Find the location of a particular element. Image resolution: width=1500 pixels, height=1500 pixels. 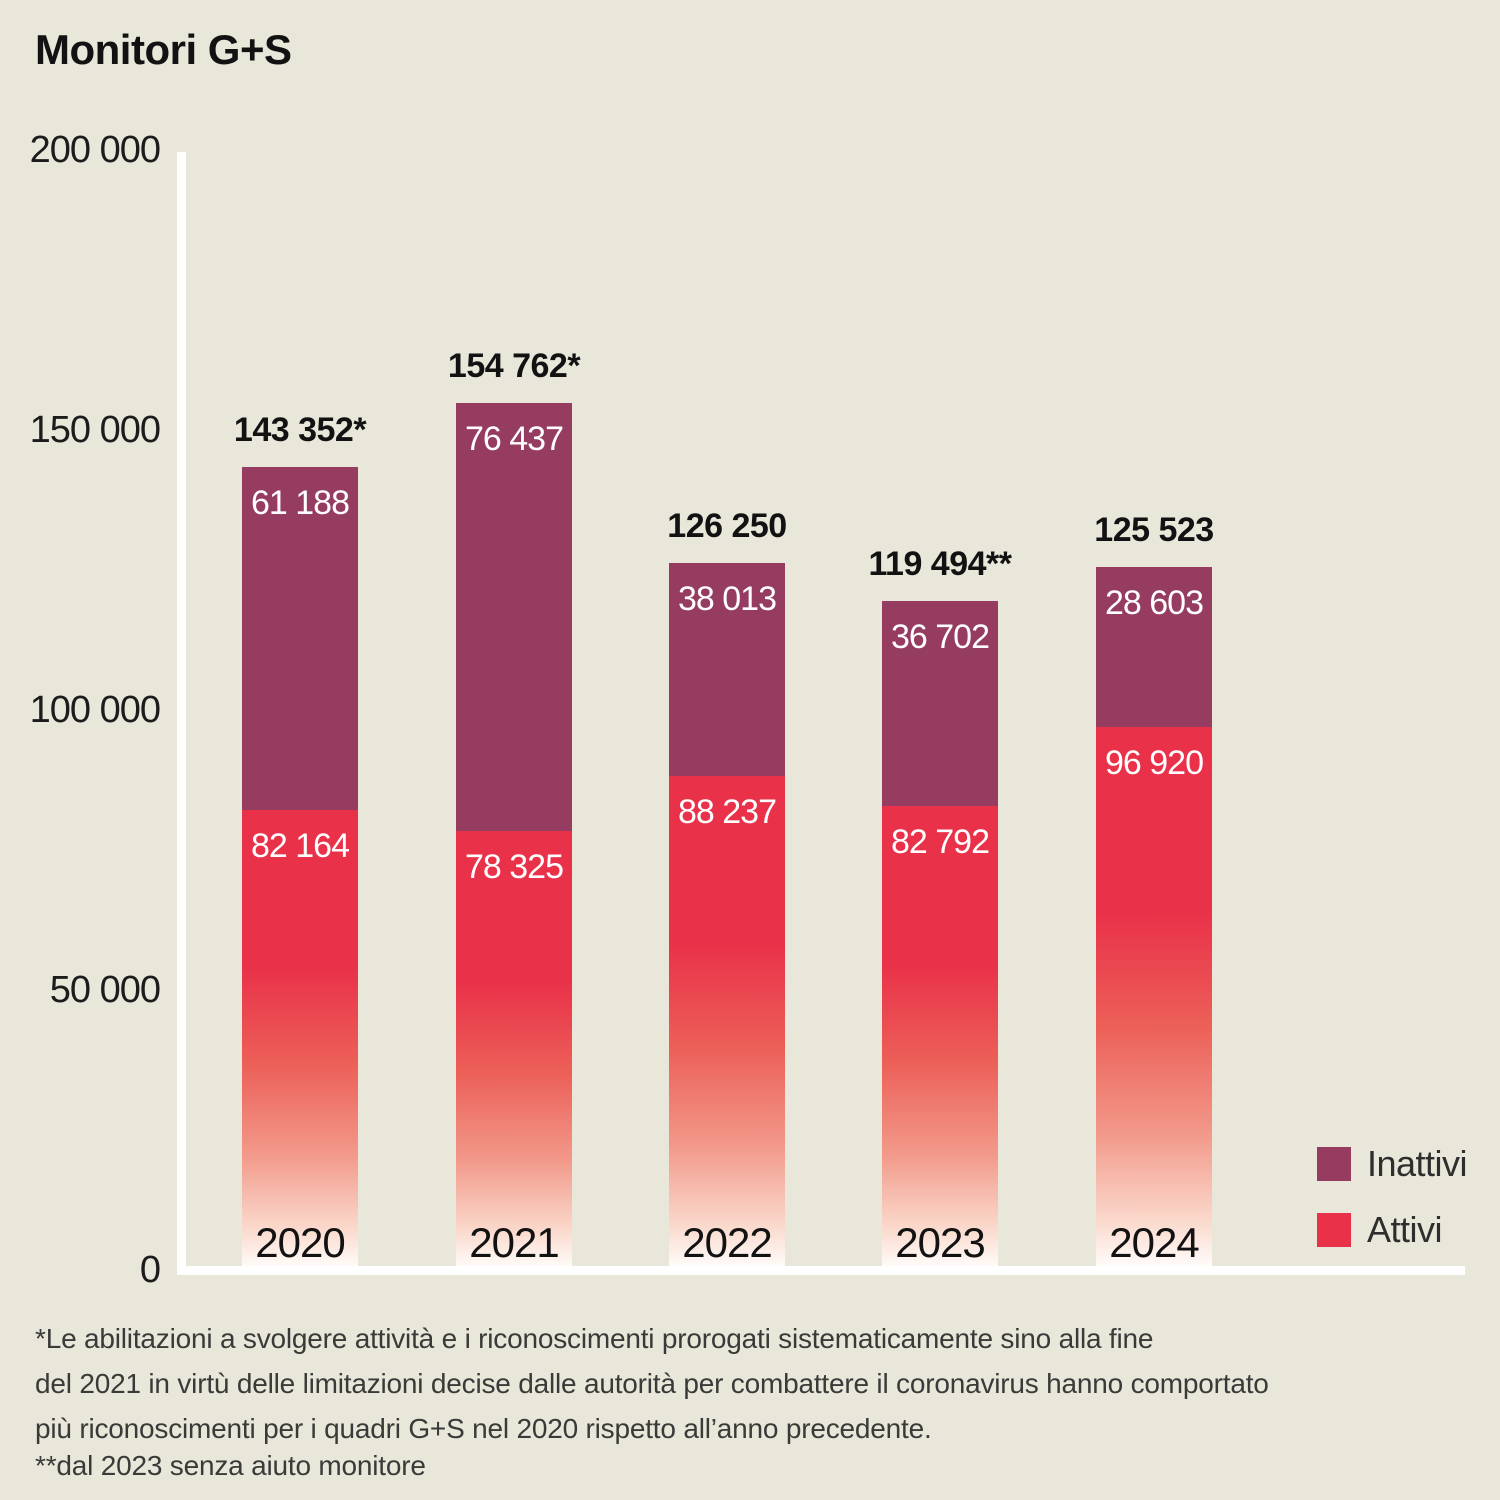

bar-segment-attivi-2022 is located at coordinates (727, 1022).